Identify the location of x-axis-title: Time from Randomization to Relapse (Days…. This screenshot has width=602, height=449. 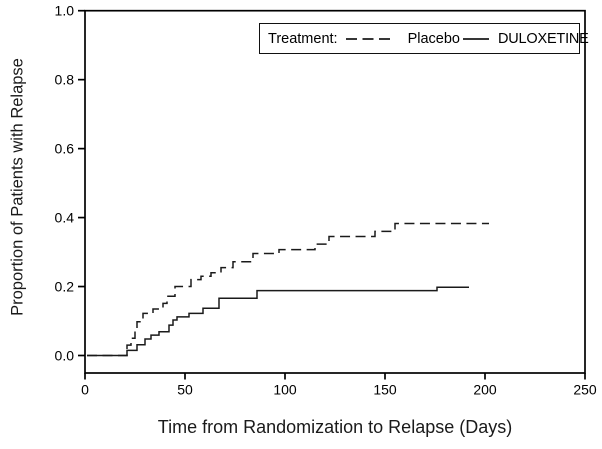
(335, 427).